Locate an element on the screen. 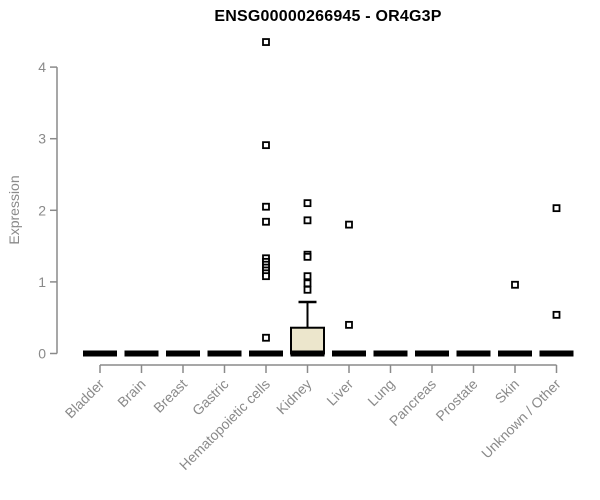 The height and width of the screenshot is (500, 600). x-category-label: Bladder is located at coordinates (85, 399).